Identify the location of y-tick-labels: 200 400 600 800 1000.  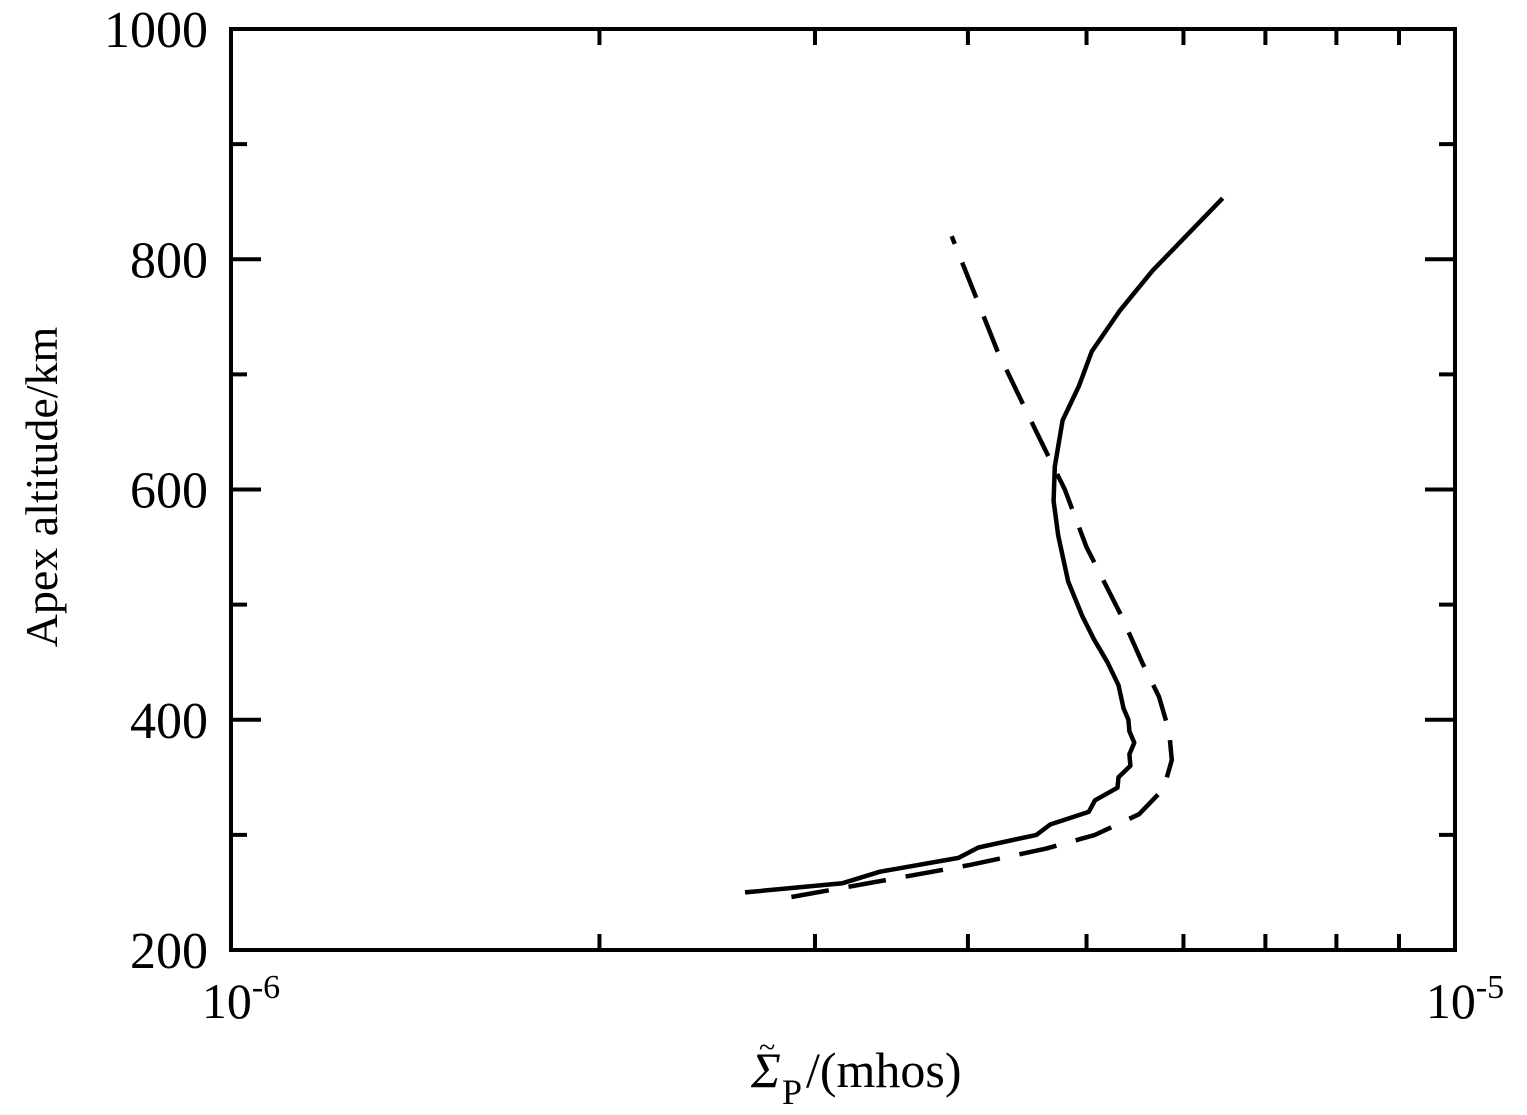
(156, 491).